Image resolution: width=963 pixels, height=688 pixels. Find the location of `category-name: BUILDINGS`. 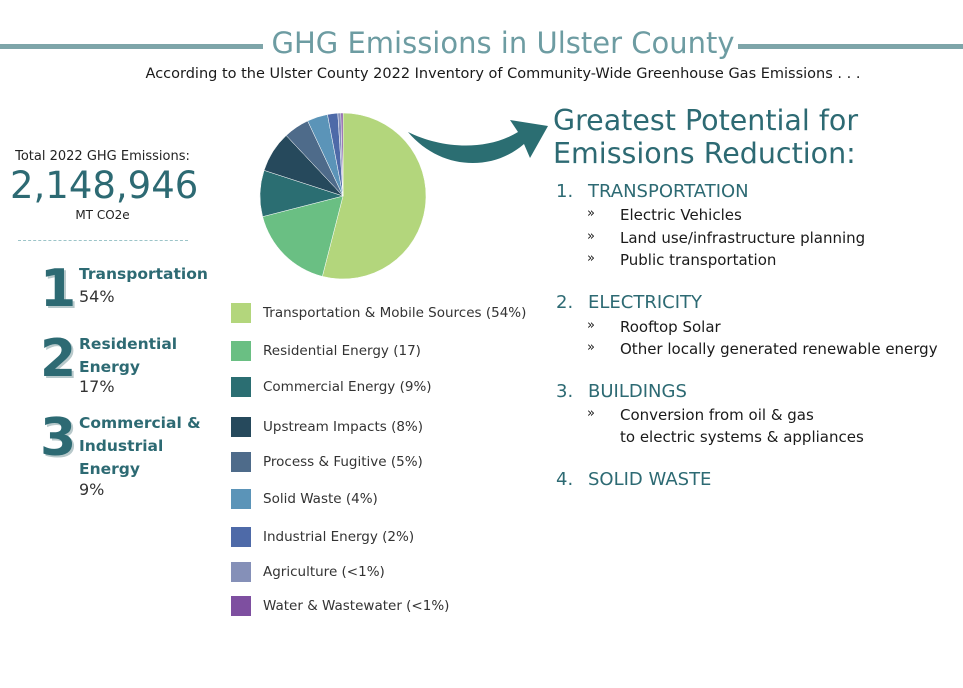

category-name: BUILDINGS is located at coordinates (637, 391).